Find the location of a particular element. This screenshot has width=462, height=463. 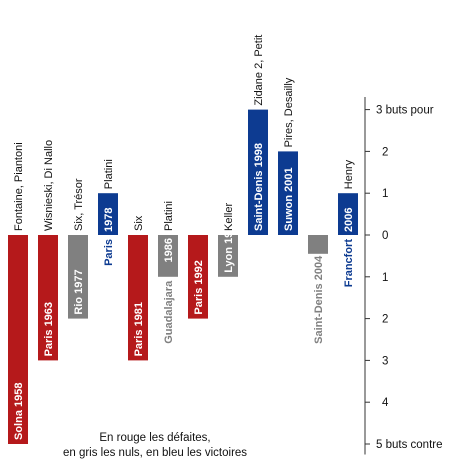

bar-label: 2006 is located at coordinates (349, 220).